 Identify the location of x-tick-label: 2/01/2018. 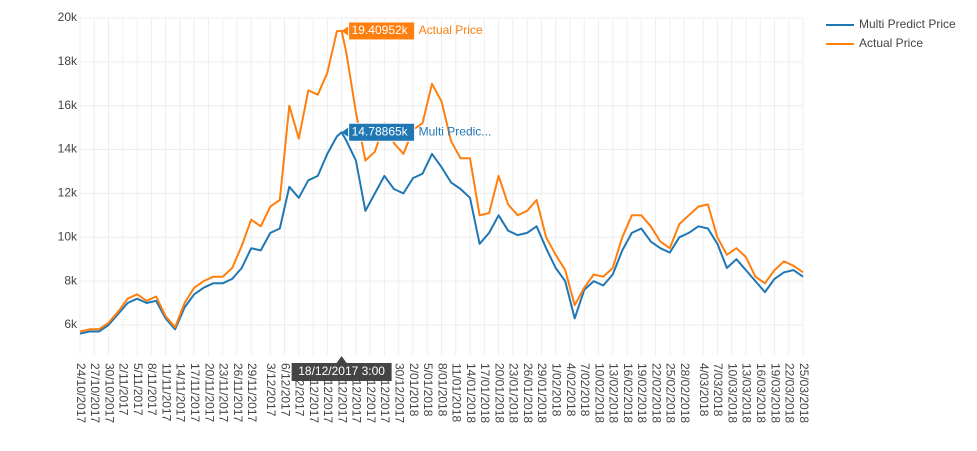
(414, 390).